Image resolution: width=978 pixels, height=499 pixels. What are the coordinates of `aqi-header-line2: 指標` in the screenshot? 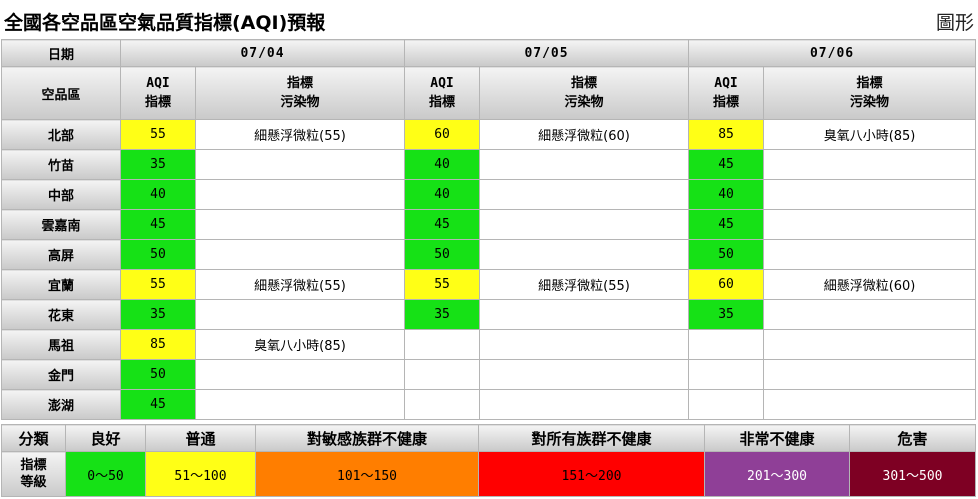 It's located at (726, 102).